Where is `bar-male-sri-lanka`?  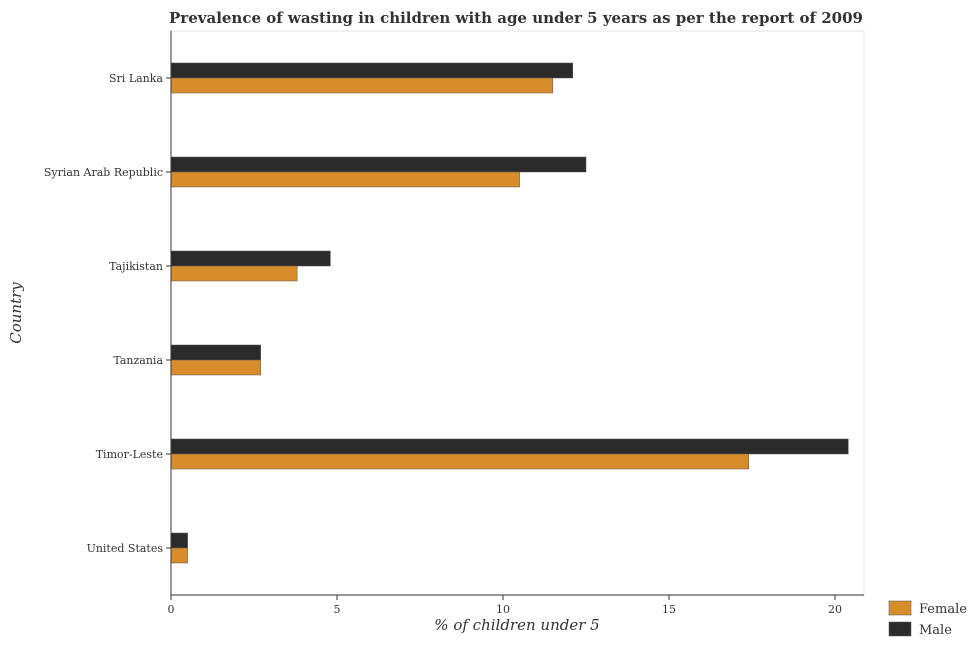 bar-male-sri-lanka is located at coordinates (371, 70).